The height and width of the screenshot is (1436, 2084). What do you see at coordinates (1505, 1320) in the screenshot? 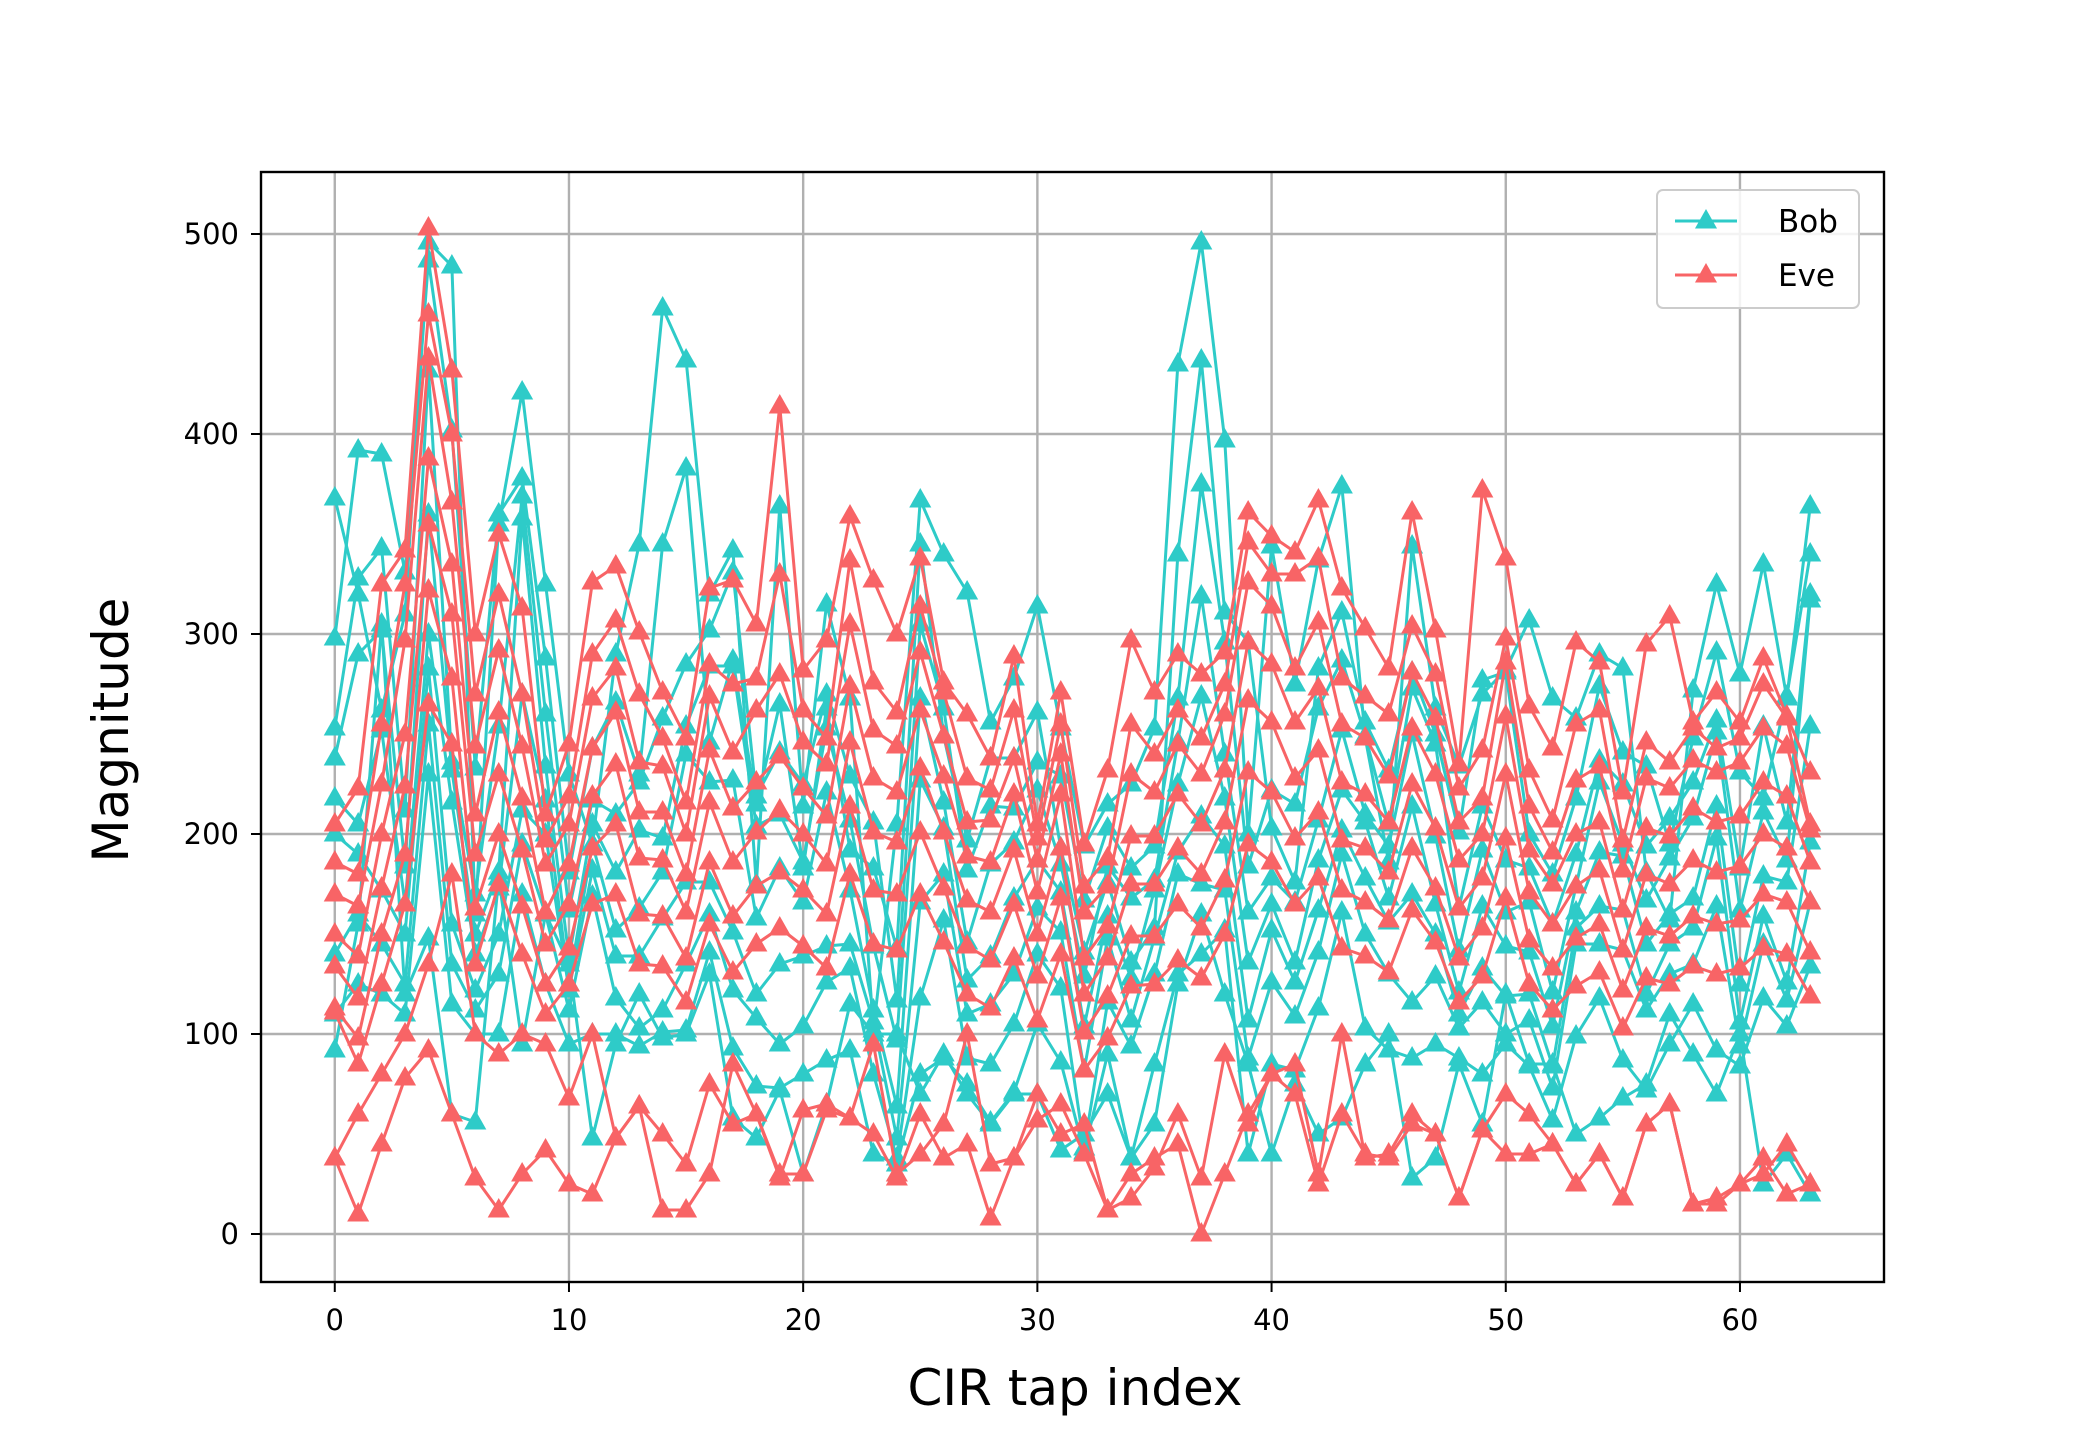
I see `x-tick-label: 50` at bounding box center [1505, 1320].